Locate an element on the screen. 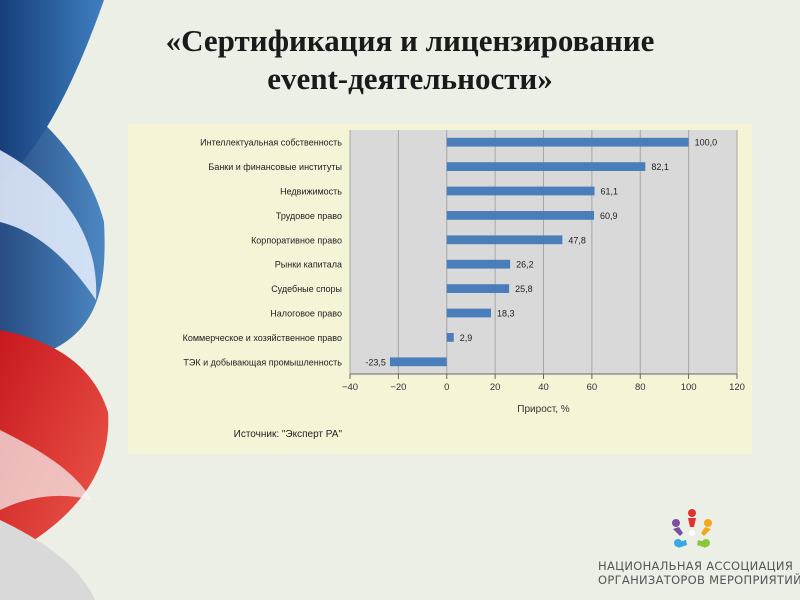 Image resolution: width=800 pixels, height=600 pixels. decorative-swoosh is located at coordinates (54, 300).